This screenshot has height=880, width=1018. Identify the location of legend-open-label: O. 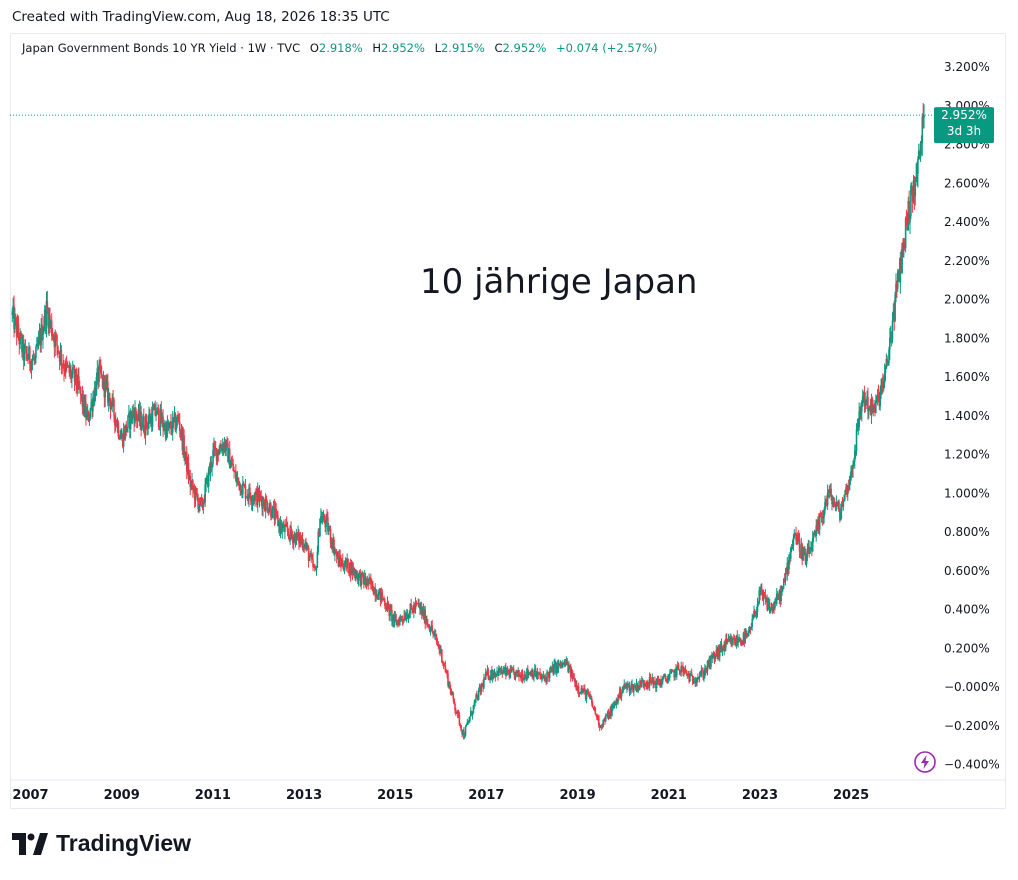
(314, 48).